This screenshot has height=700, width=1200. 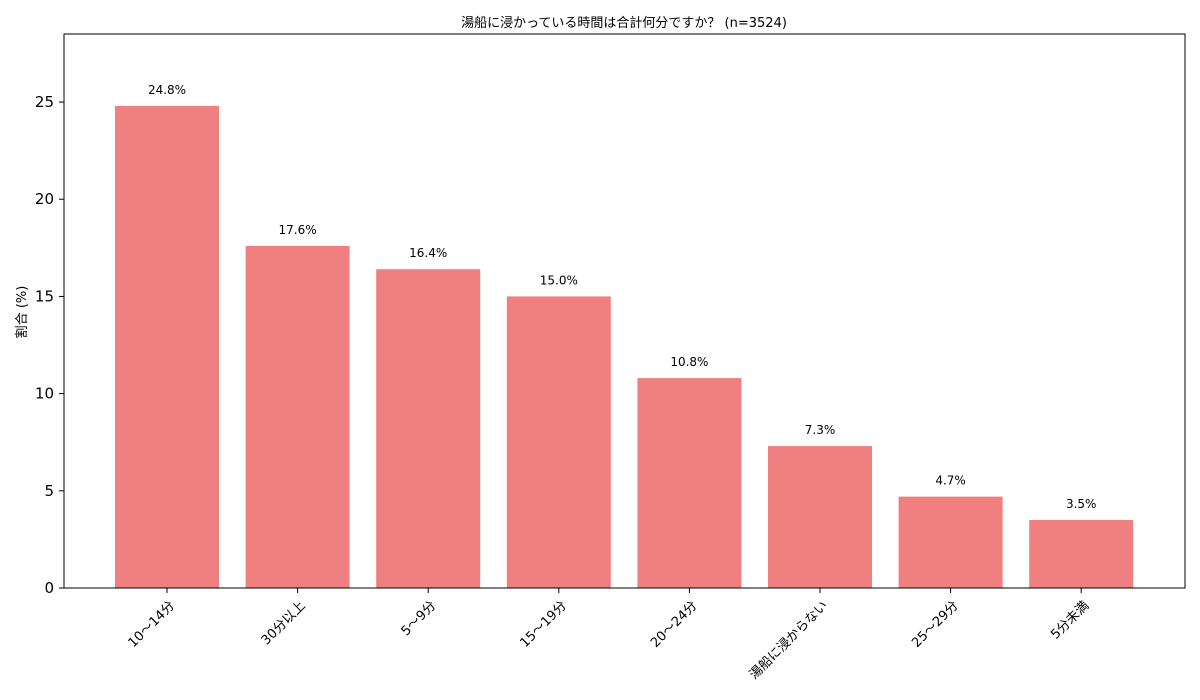 I want to click on x-tick-label: 15〜19分, so click(x=543, y=624).